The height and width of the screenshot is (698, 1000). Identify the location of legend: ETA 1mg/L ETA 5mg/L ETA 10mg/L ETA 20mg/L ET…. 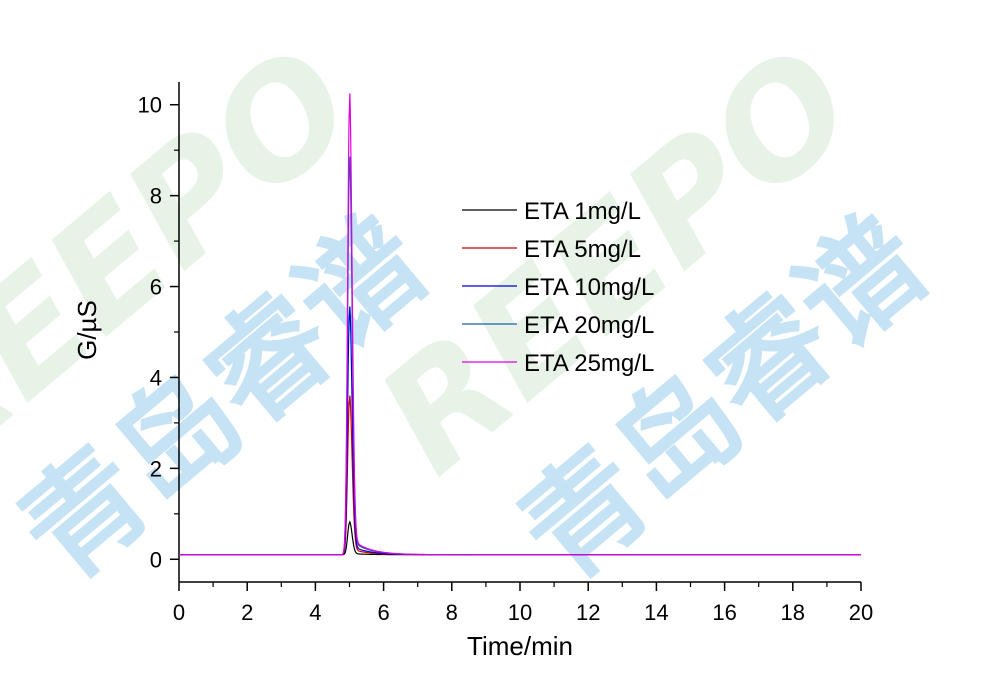
(558, 287).